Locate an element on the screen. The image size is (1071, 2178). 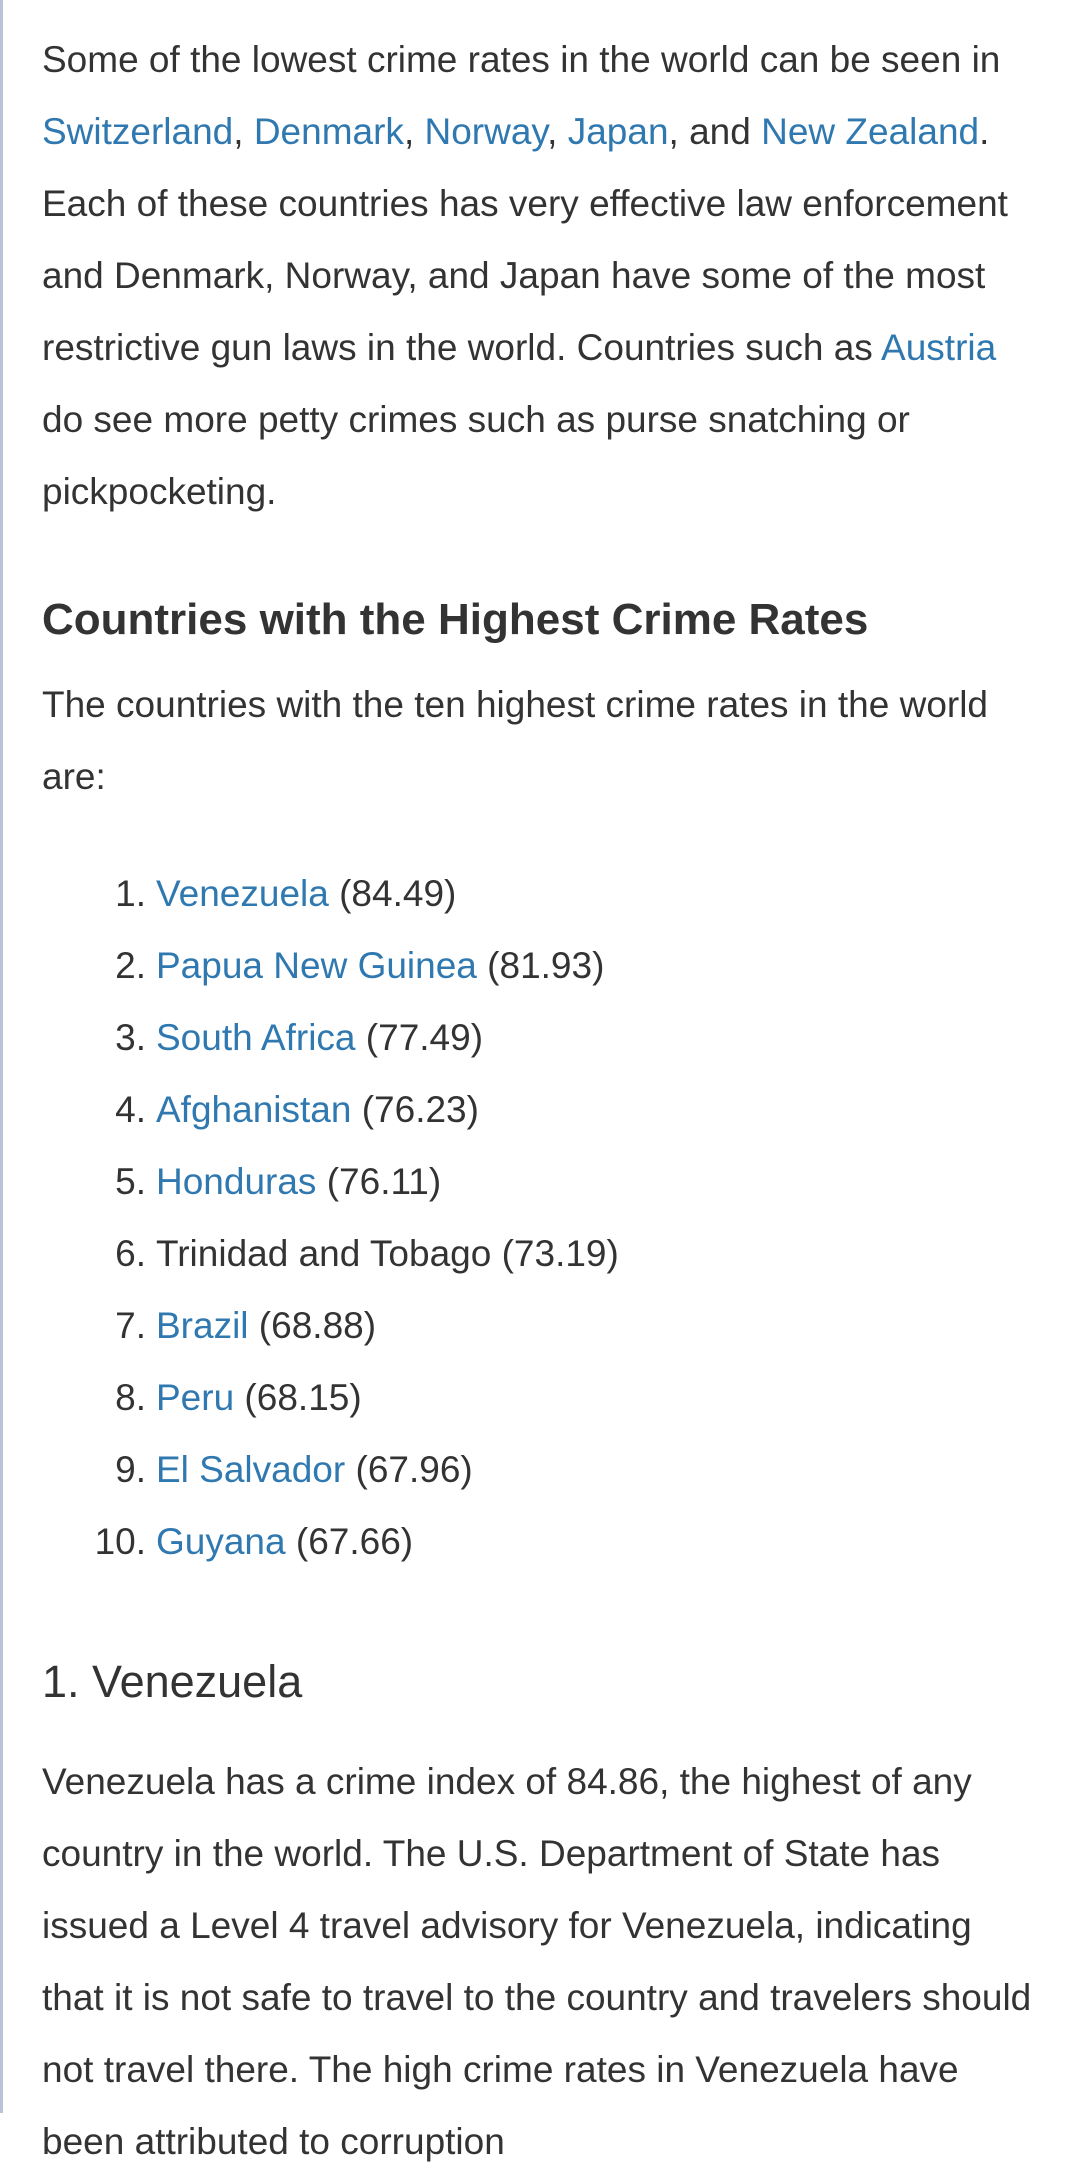
country-link: Venezuela is located at coordinates (242, 893).